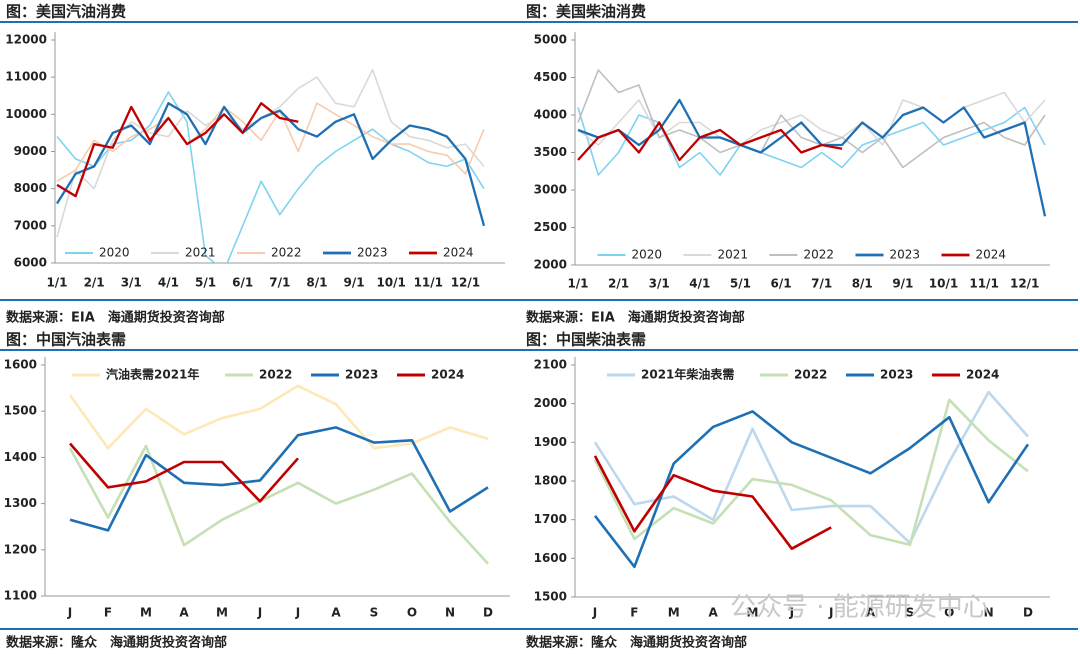 This screenshot has width=1080, height=654. I want to click on y-tick-label: 1900, so click(550, 442).